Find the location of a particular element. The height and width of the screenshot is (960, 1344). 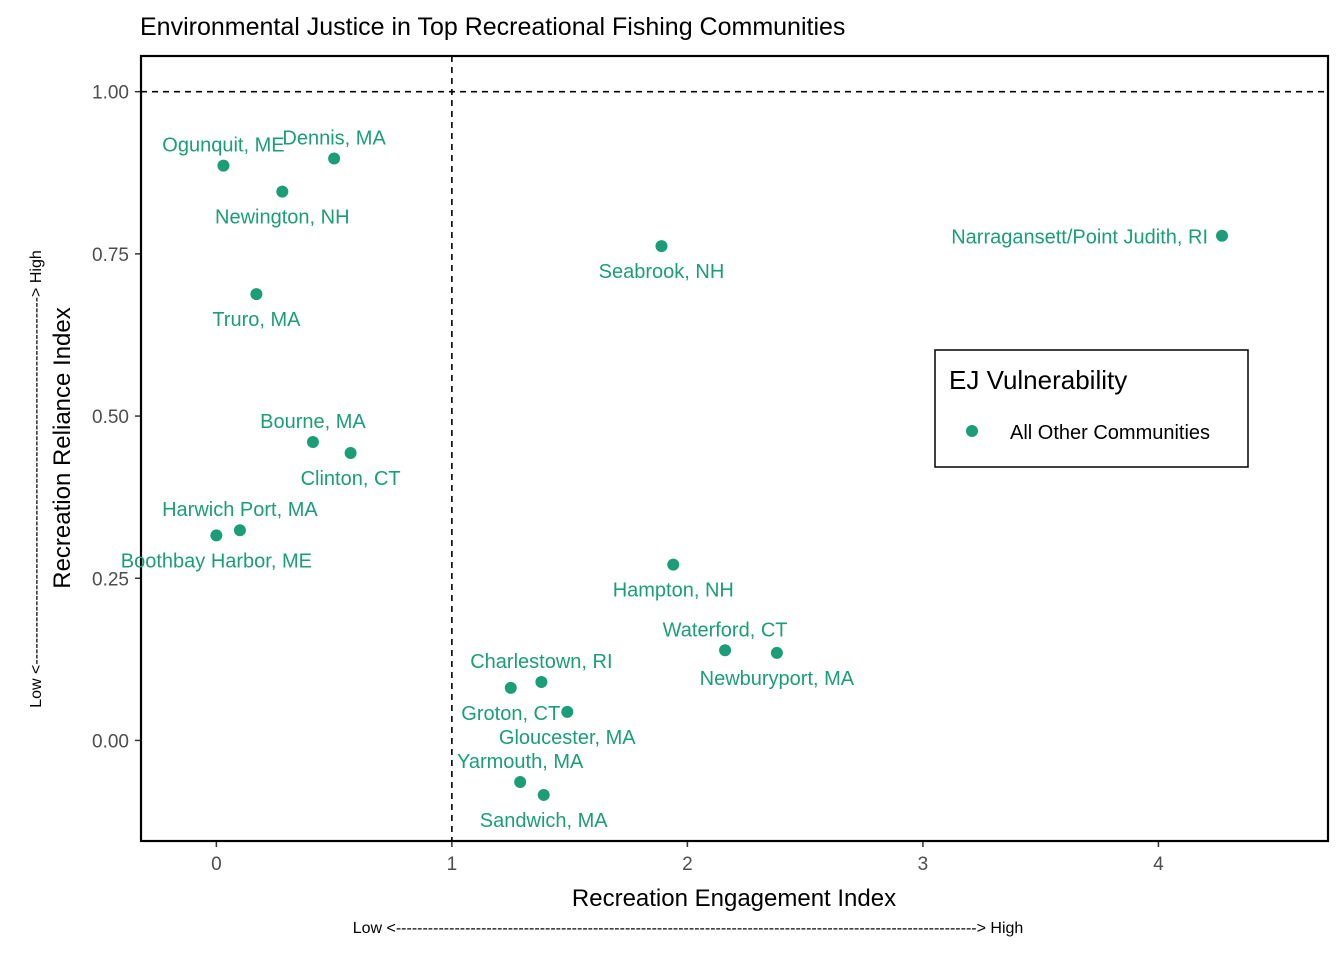

y-tick-label: 0.75 is located at coordinates (110, 255).